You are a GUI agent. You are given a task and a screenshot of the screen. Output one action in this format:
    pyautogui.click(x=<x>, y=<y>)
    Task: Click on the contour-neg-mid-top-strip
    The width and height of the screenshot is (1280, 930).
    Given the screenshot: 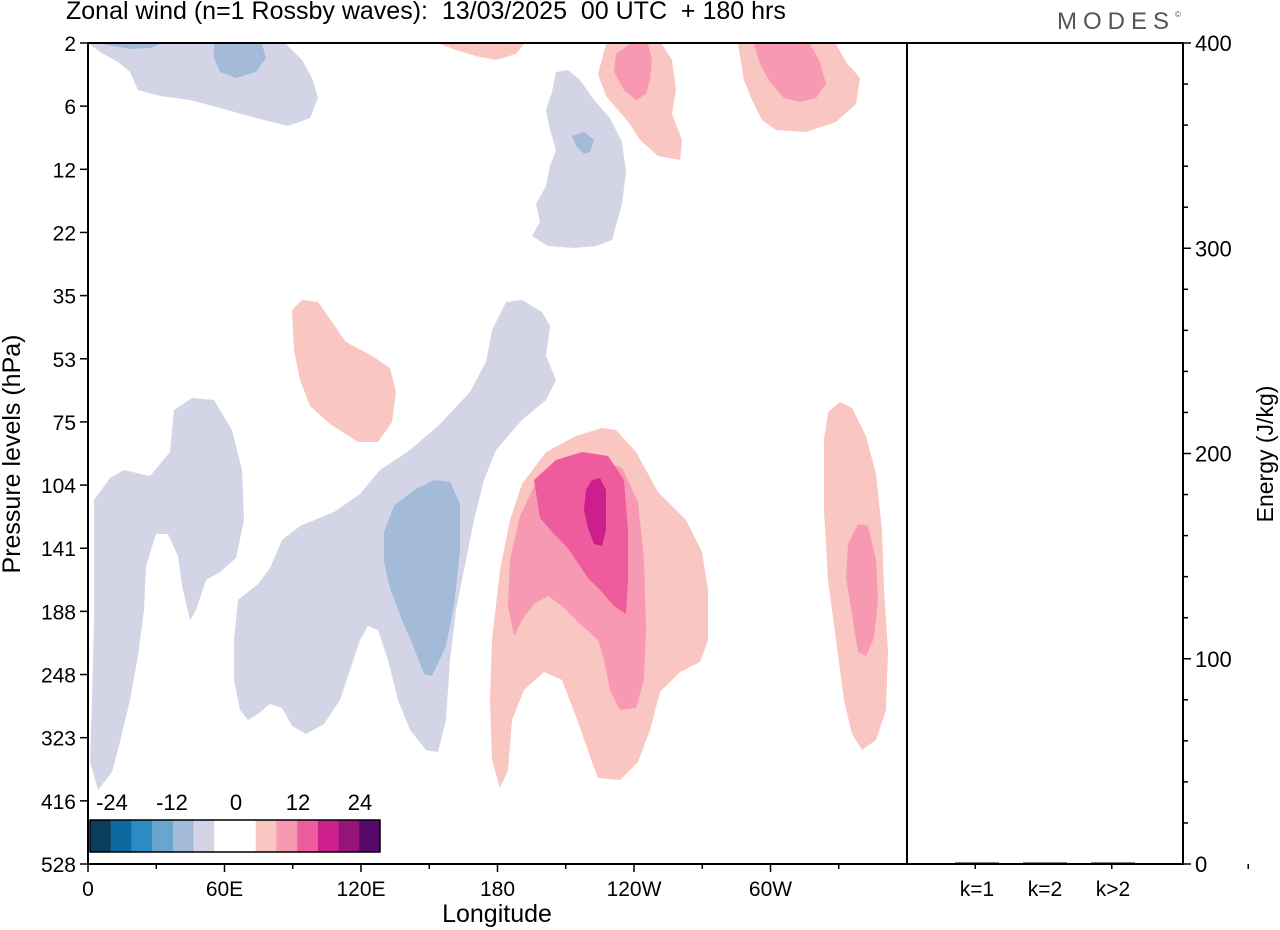 What is the action you would take?
    pyautogui.click(x=131, y=46)
    